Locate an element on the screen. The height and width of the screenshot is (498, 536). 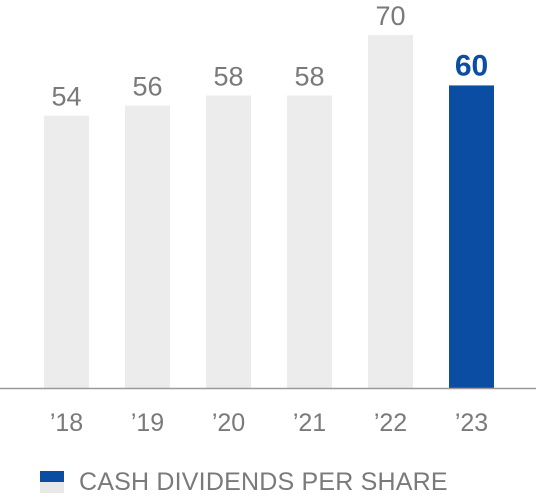
x-tick-label-2: ’20 is located at coordinates (228, 423).